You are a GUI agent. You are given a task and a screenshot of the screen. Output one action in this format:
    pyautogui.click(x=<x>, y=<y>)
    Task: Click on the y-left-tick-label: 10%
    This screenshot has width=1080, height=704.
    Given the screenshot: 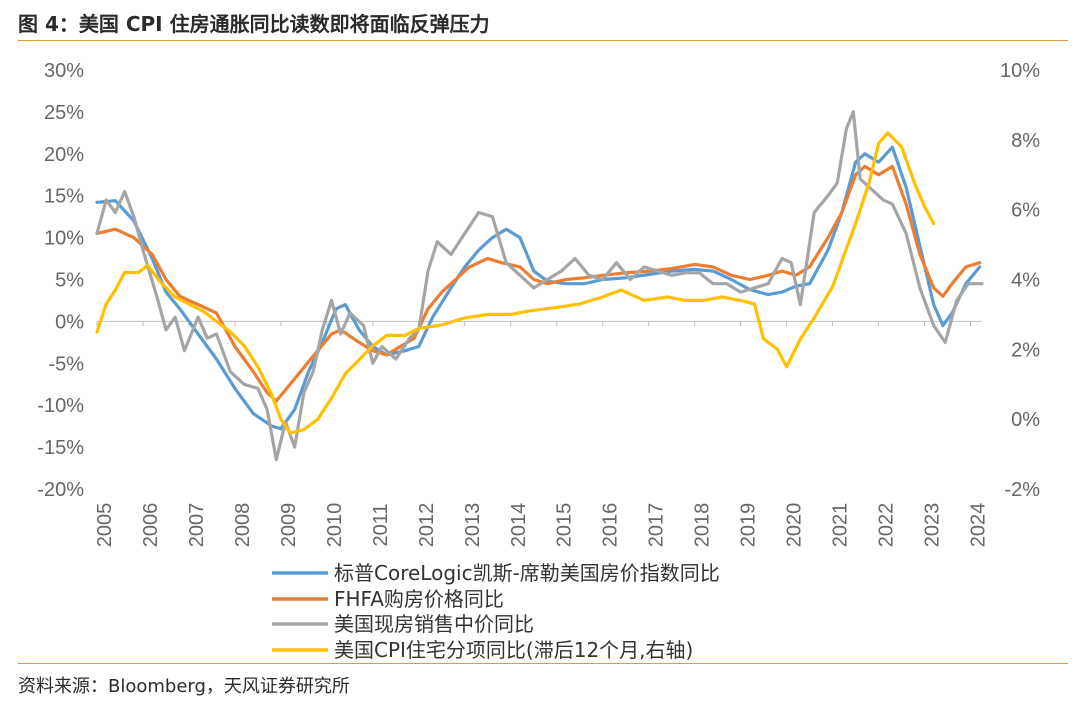 What is the action you would take?
    pyautogui.click(x=64, y=239)
    